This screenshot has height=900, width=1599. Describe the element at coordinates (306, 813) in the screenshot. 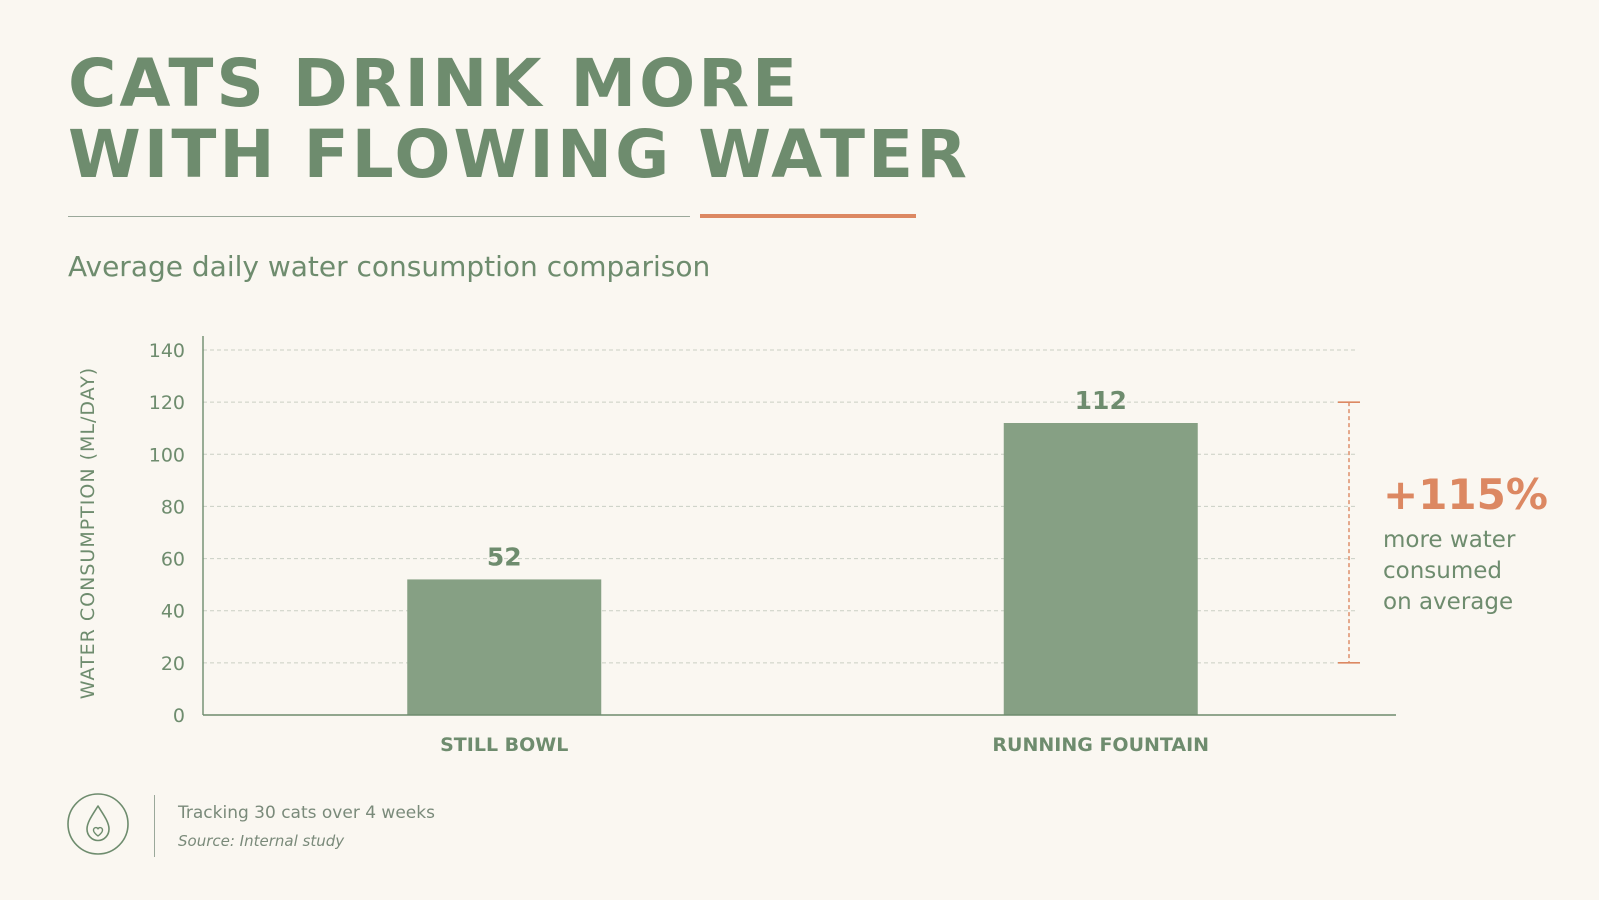

I see `footer-note: Tracking 30 cats over 4 weeks` at that location.